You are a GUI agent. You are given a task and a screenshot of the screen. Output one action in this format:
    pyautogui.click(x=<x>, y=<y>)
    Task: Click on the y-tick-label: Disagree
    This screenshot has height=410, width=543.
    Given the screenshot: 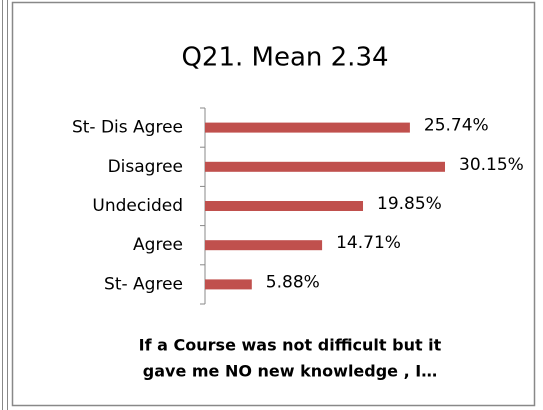 What is the action you would take?
    pyautogui.click(x=145, y=167)
    